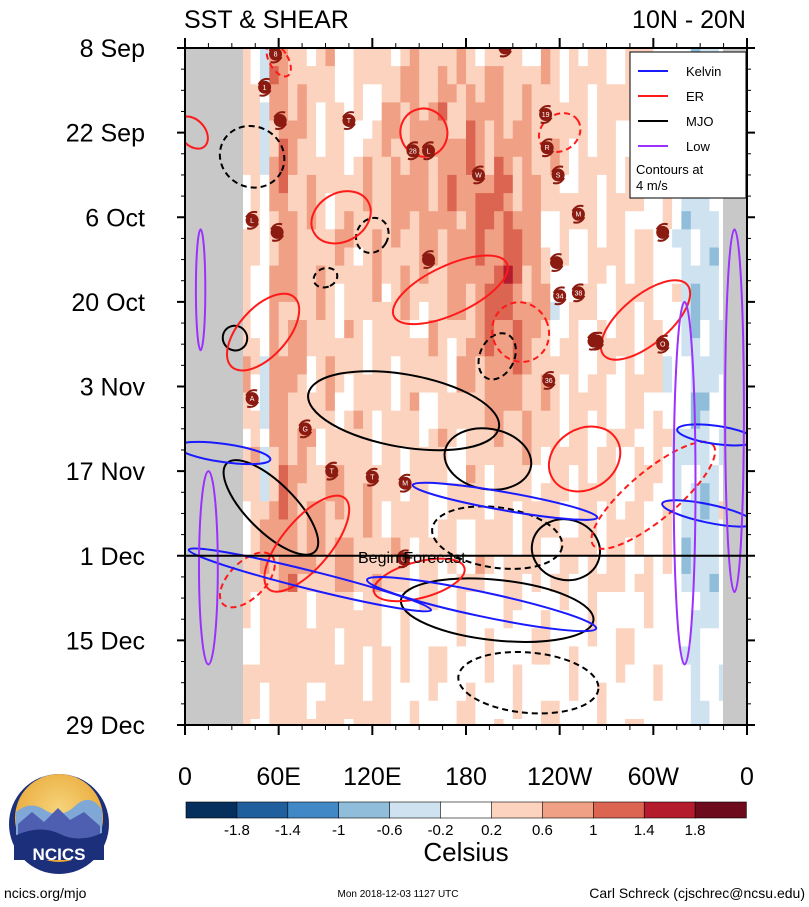 Image resolution: width=809 pixels, height=907 pixels. What do you see at coordinates (546, 115) in the screenshot?
I see `svg-text: 19` at bounding box center [546, 115].